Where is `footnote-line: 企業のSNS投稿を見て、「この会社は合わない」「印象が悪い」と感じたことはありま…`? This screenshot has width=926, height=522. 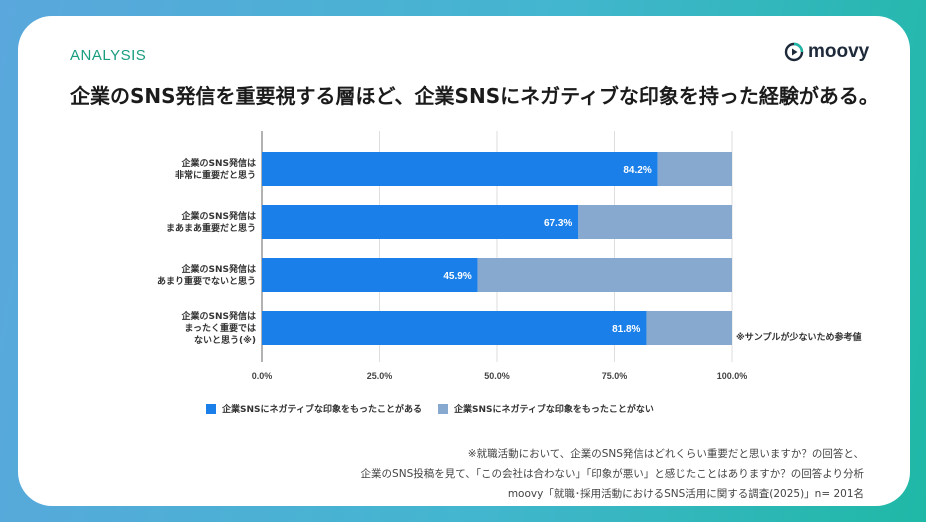 footnote-line: 企業のSNS投稿を見て、「この会社は合わない」「印象が悪い」と感じたことはありま… is located at coordinates (612, 474).